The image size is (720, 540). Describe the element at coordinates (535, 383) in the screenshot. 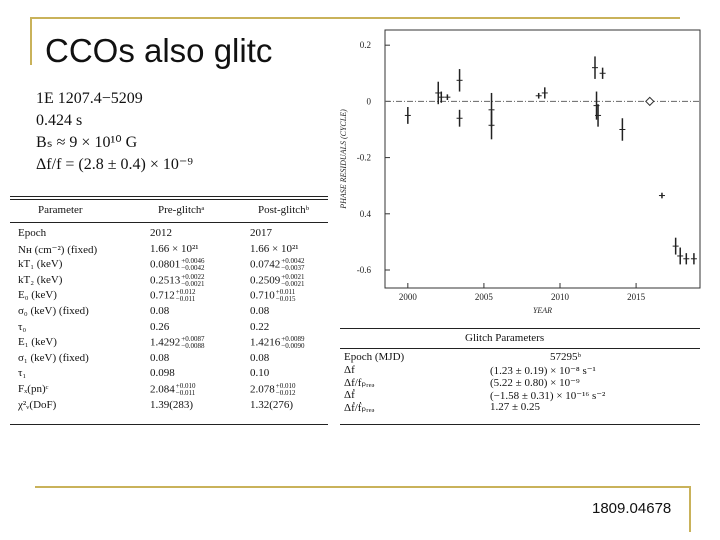

I see `table-cell: (5.22 ± 0.80) × 10⁻⁹` at that location.